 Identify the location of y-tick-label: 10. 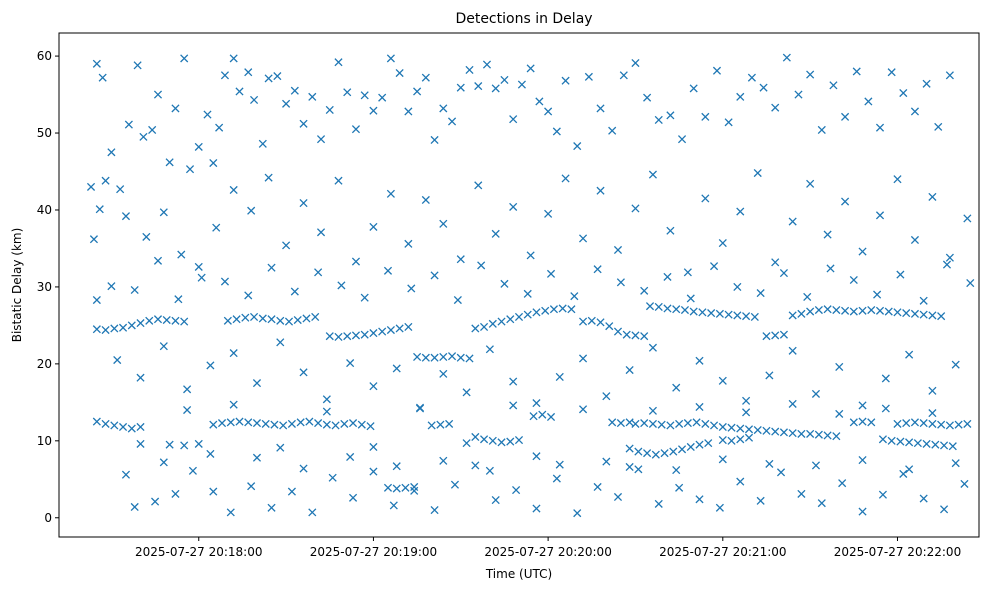
(44, 441).